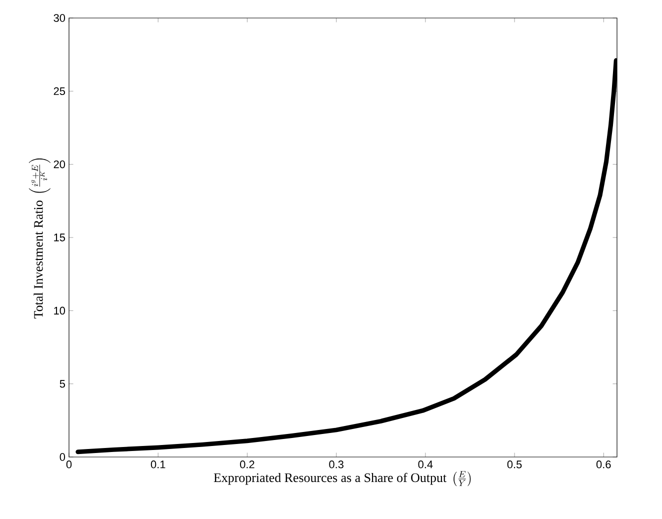 The height and width of the screenshot is (519, 662). Describe the element at coordinates (603, 464) in the screenshot. I see `x-tick-label: 0.6` at that location.